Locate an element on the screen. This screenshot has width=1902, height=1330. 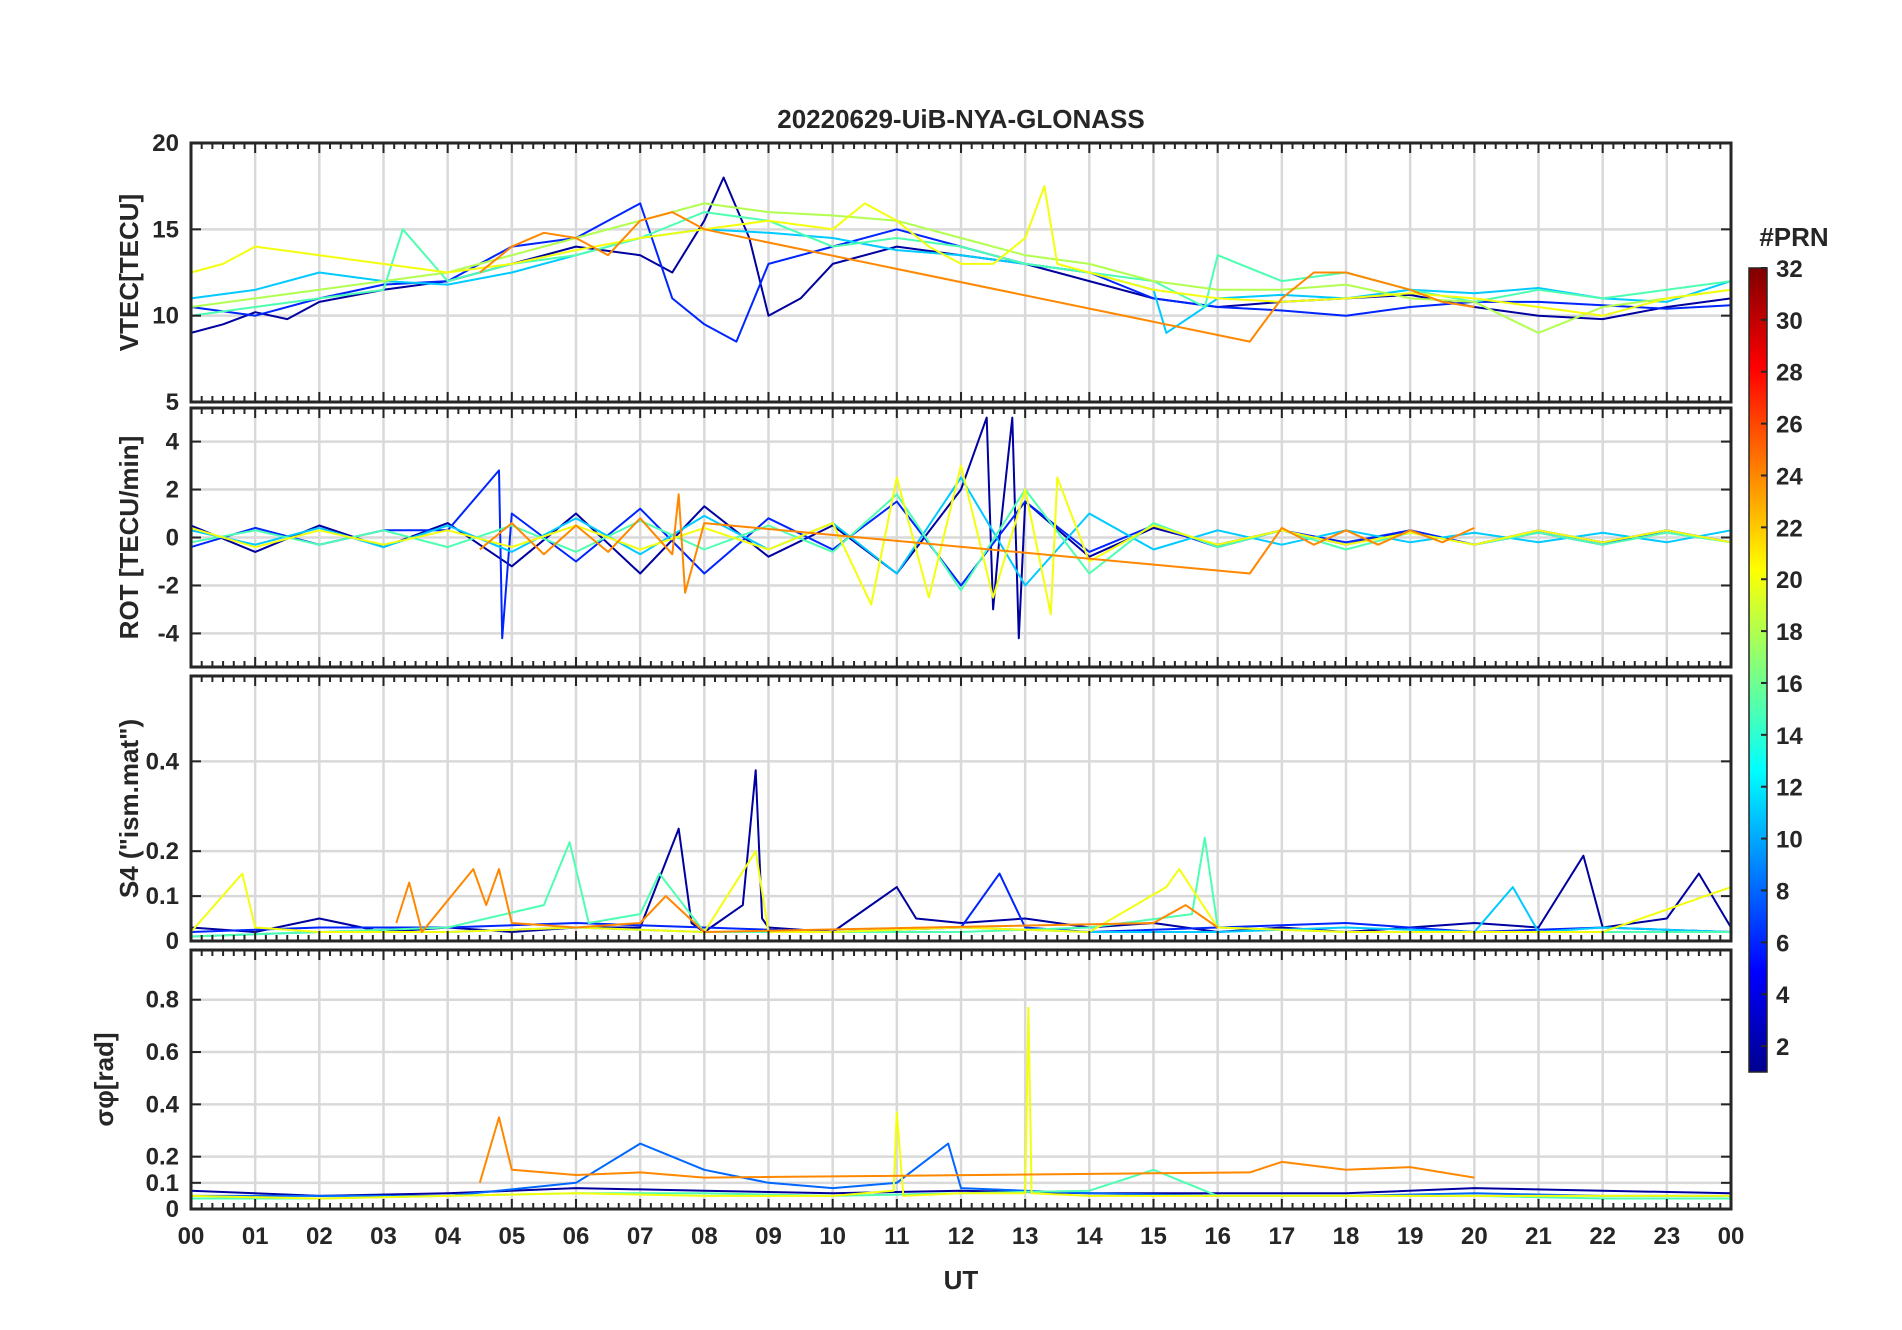
panel-s4-ytick-label: 0.2 is located at coordinates (162, 851).